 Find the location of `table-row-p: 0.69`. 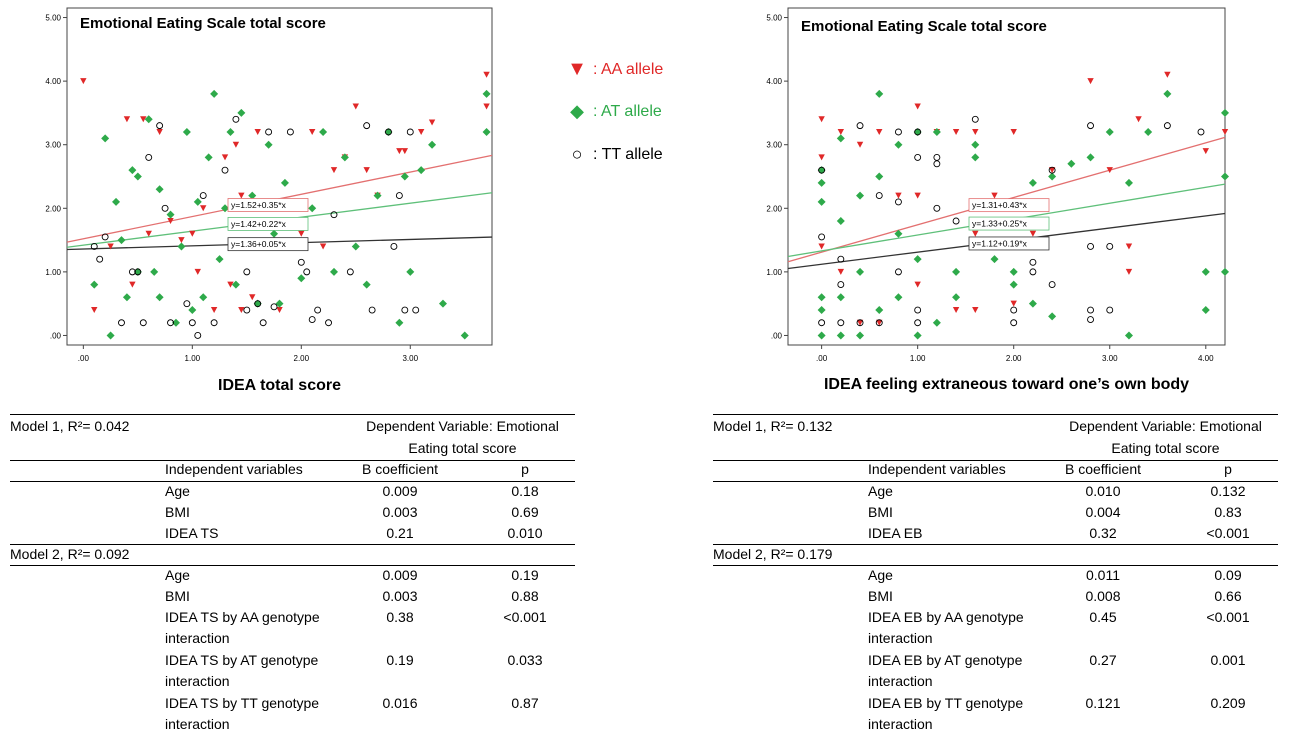

table-row-p: 0.69 is located at coordinates (525, 512).